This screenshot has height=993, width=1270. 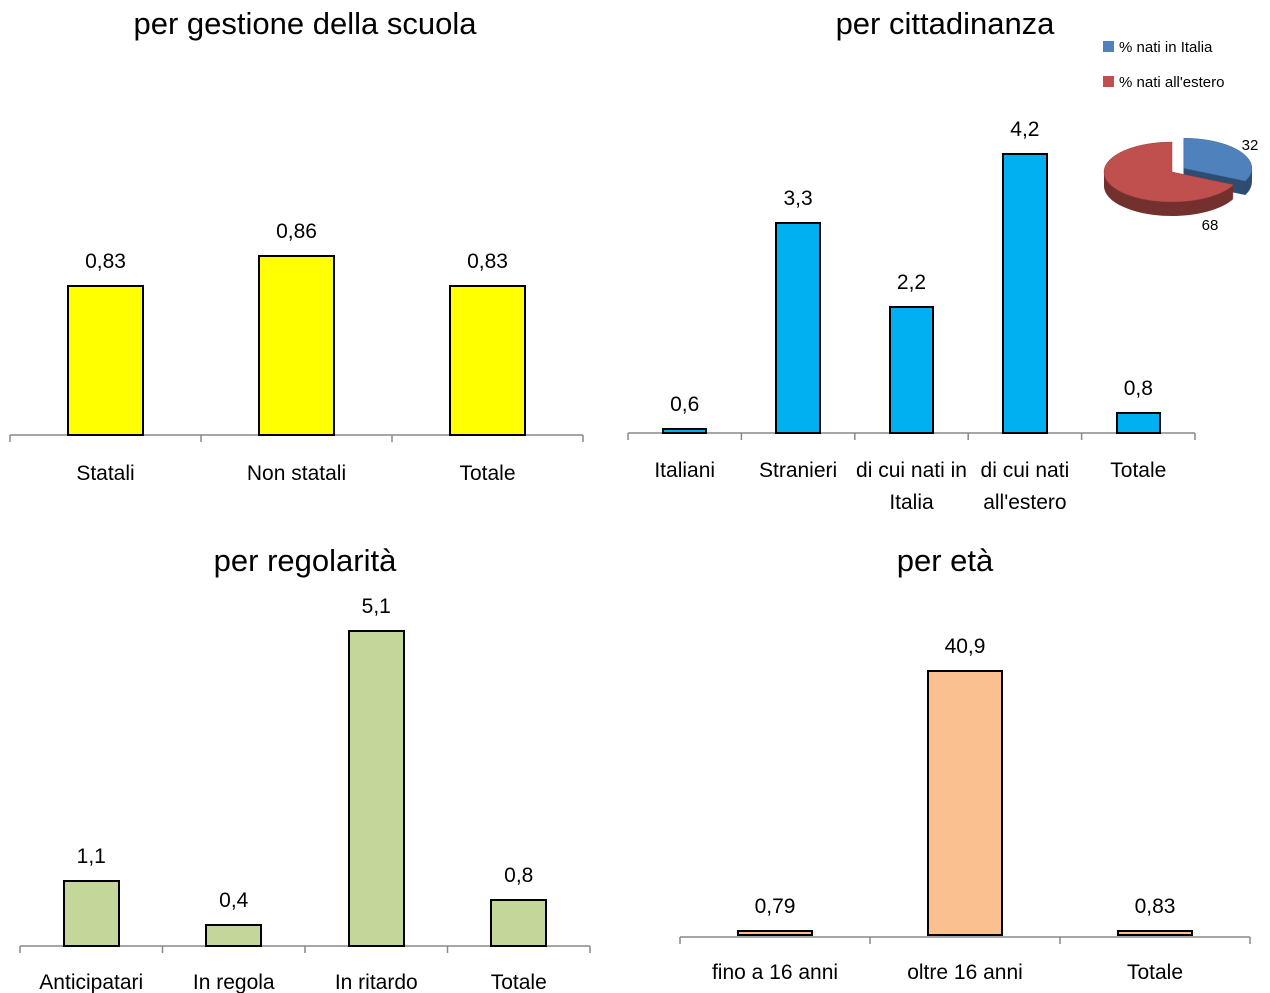 What do you see at coordinates (91, 982) in the screenshot?
I see `x-tick-label: Anticipatari` at bounding box center [91, 982].